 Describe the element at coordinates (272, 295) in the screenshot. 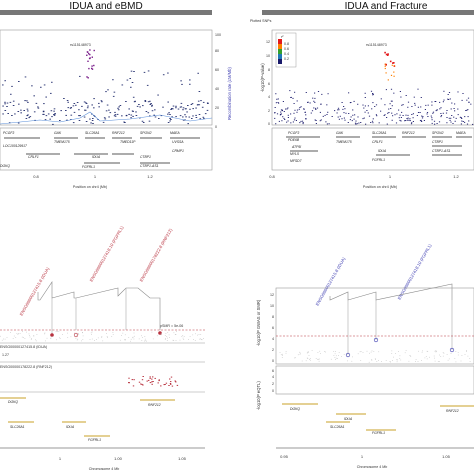

I see `eqtl-right-y-tick: 12` at that location.